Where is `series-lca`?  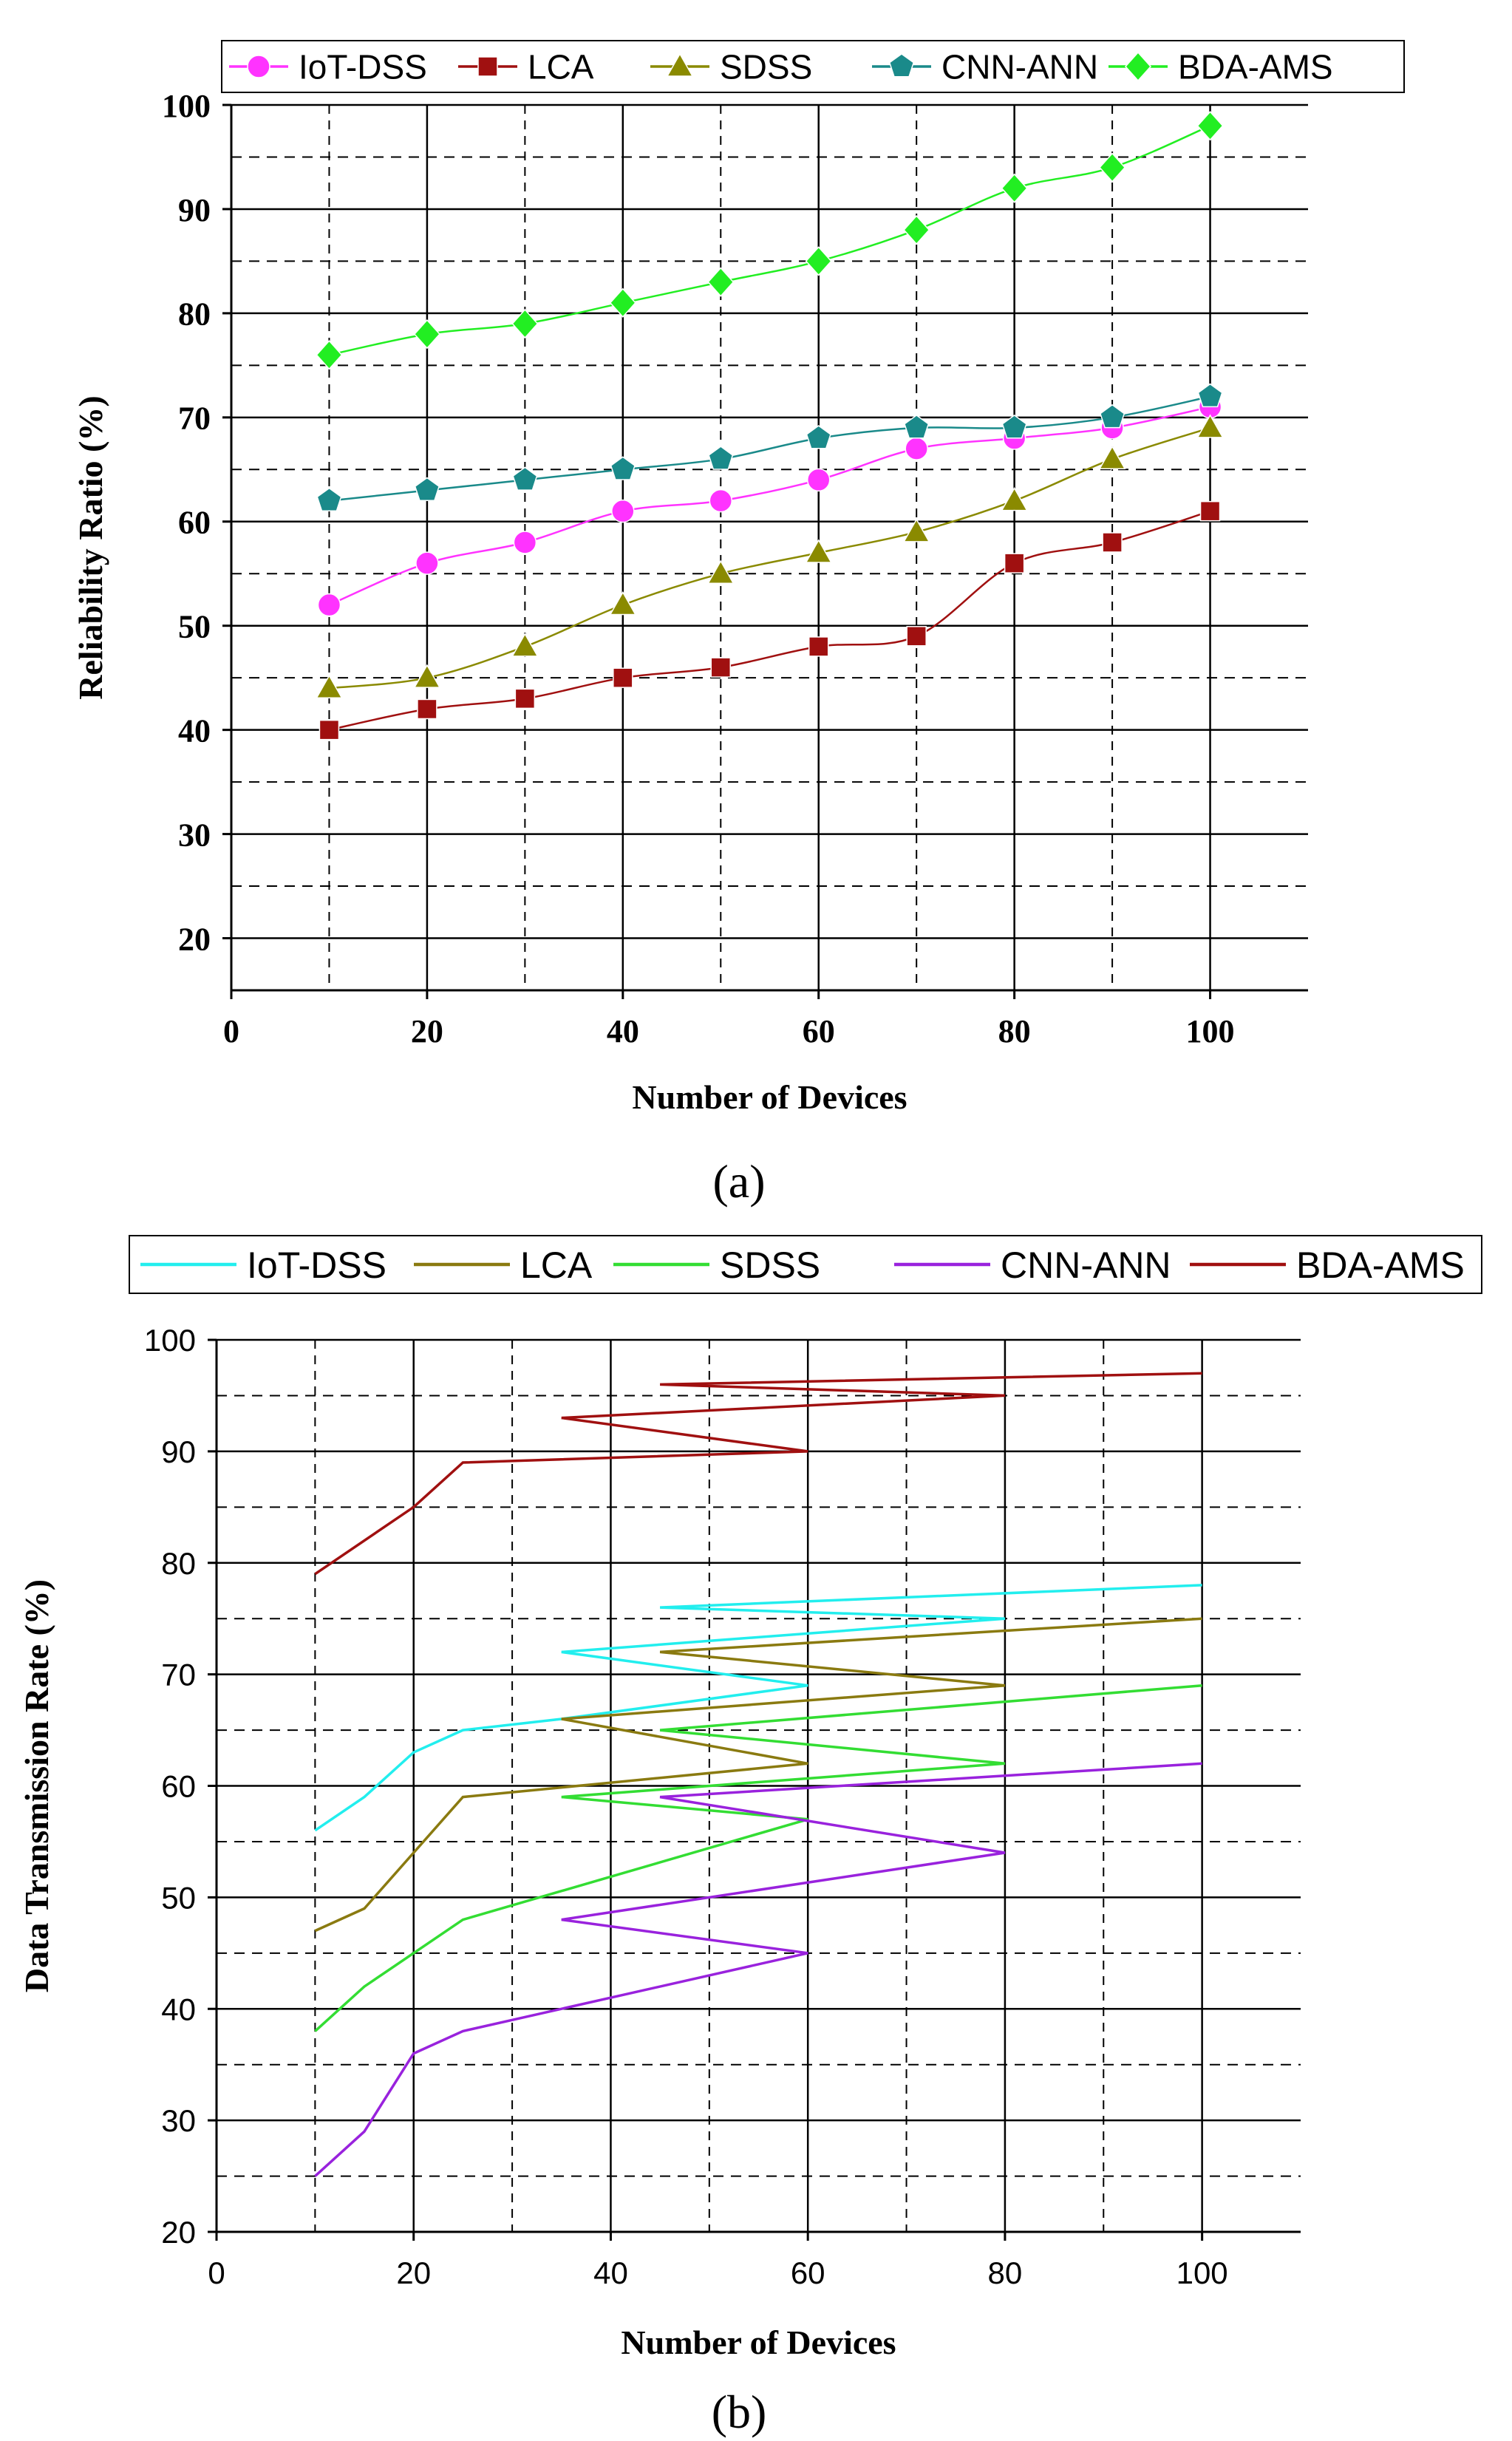 series-lca is located at coordinates (758, 1775).